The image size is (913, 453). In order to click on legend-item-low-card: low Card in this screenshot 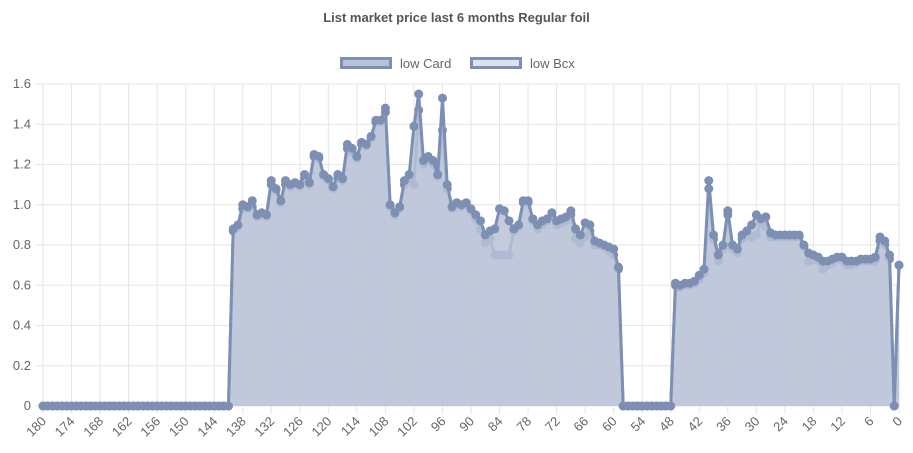, I will do `click(395, 63)`.